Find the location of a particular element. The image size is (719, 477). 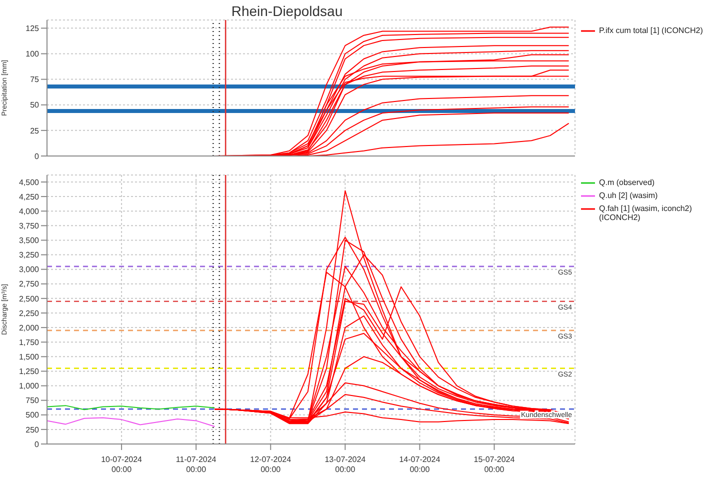

y-tick-label: 750 is located at coordinates (33, 401).